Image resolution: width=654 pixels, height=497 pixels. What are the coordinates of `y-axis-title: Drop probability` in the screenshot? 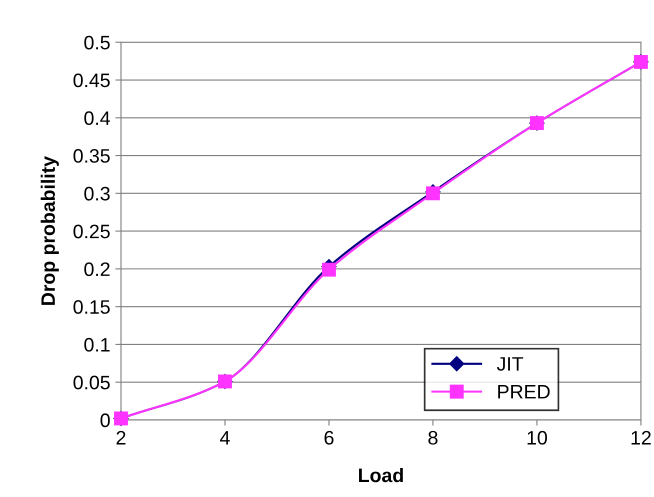 It's located at (49, 230).